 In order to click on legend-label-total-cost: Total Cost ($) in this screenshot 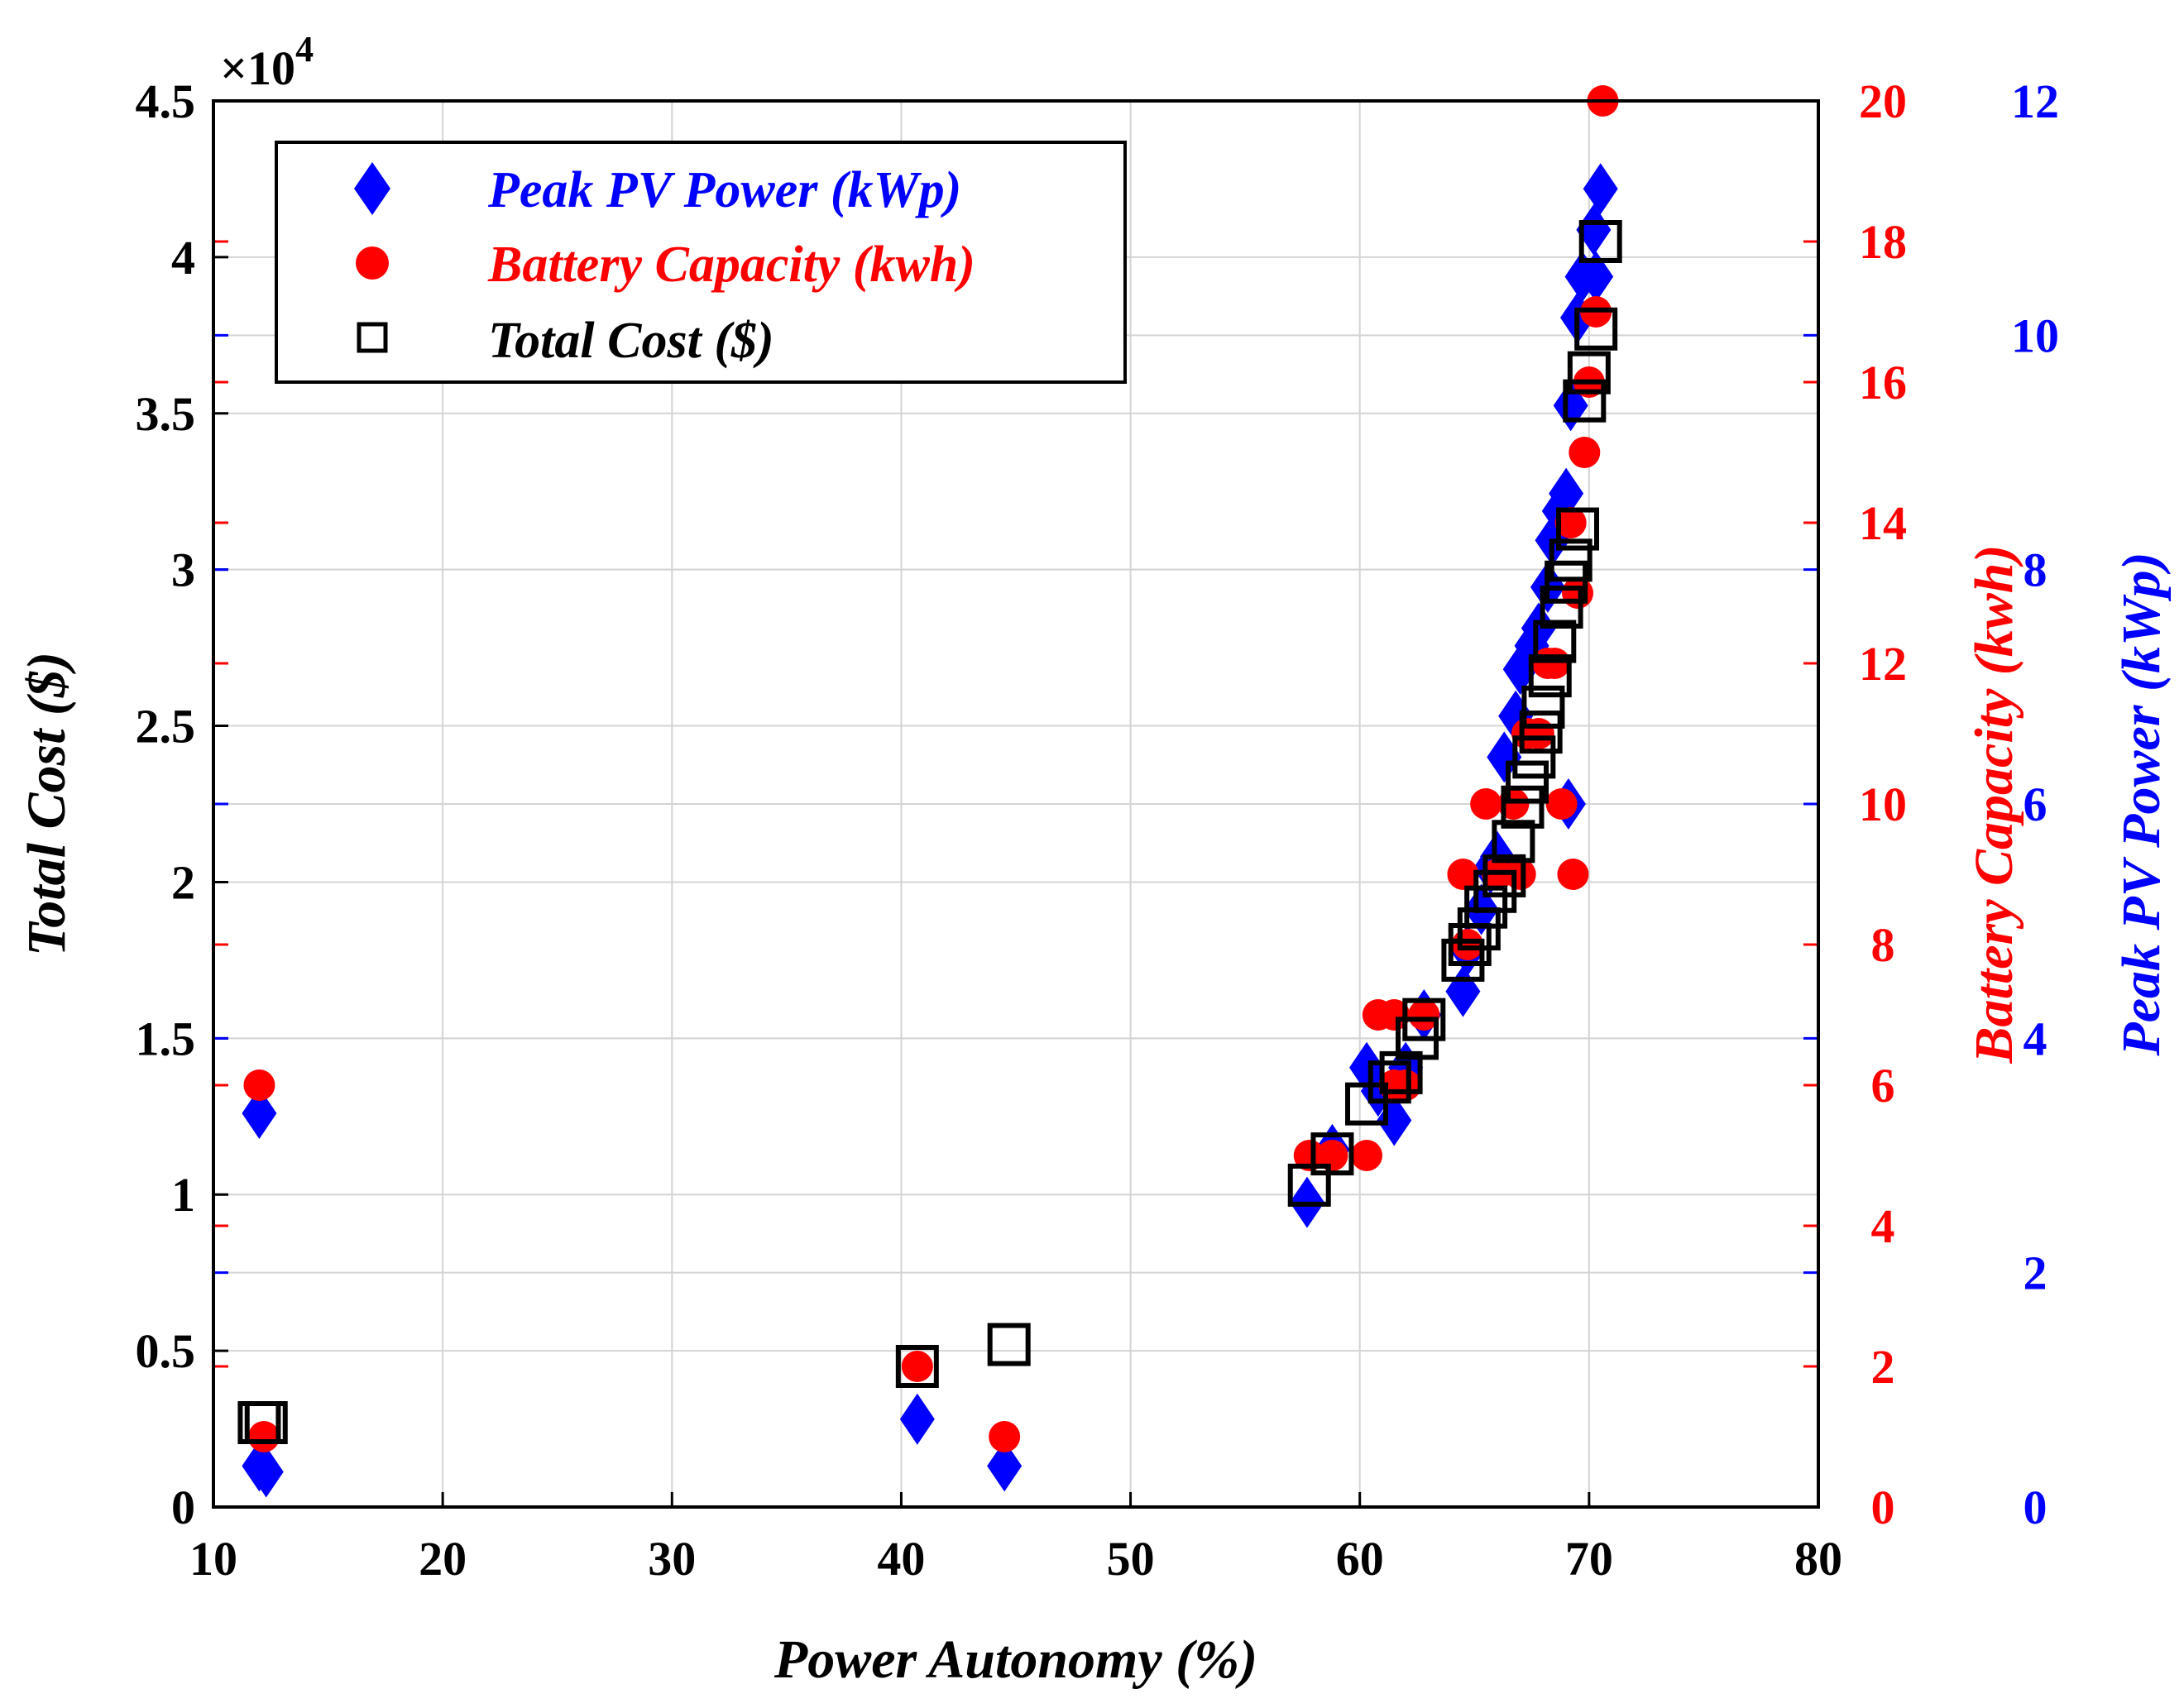, I will do `click(631, 341)`.